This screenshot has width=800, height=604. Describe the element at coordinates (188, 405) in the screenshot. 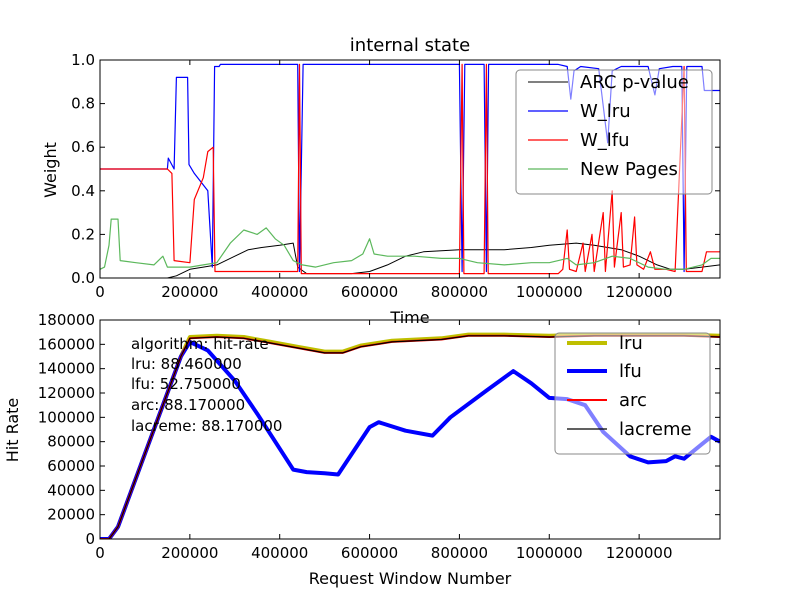

I see `annotation-line: arc: 88.170000` at that location.